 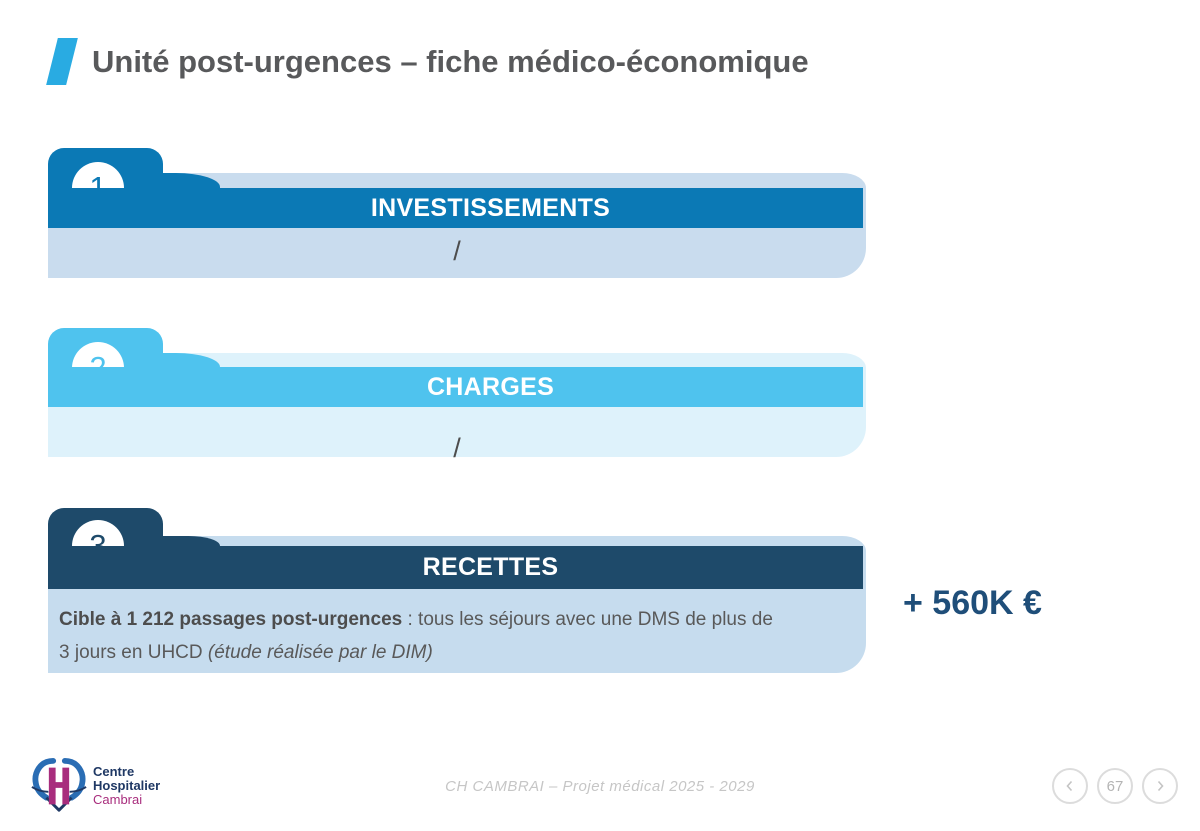 I want to click on next-slide-button, so click(x=1160, y=786).